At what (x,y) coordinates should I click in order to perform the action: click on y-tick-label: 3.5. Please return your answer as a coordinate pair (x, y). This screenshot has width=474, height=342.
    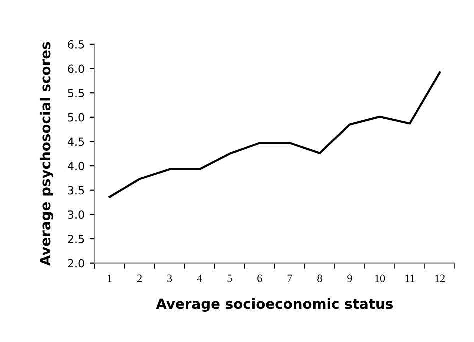
    Looking at the image, I should click on (76, 190).